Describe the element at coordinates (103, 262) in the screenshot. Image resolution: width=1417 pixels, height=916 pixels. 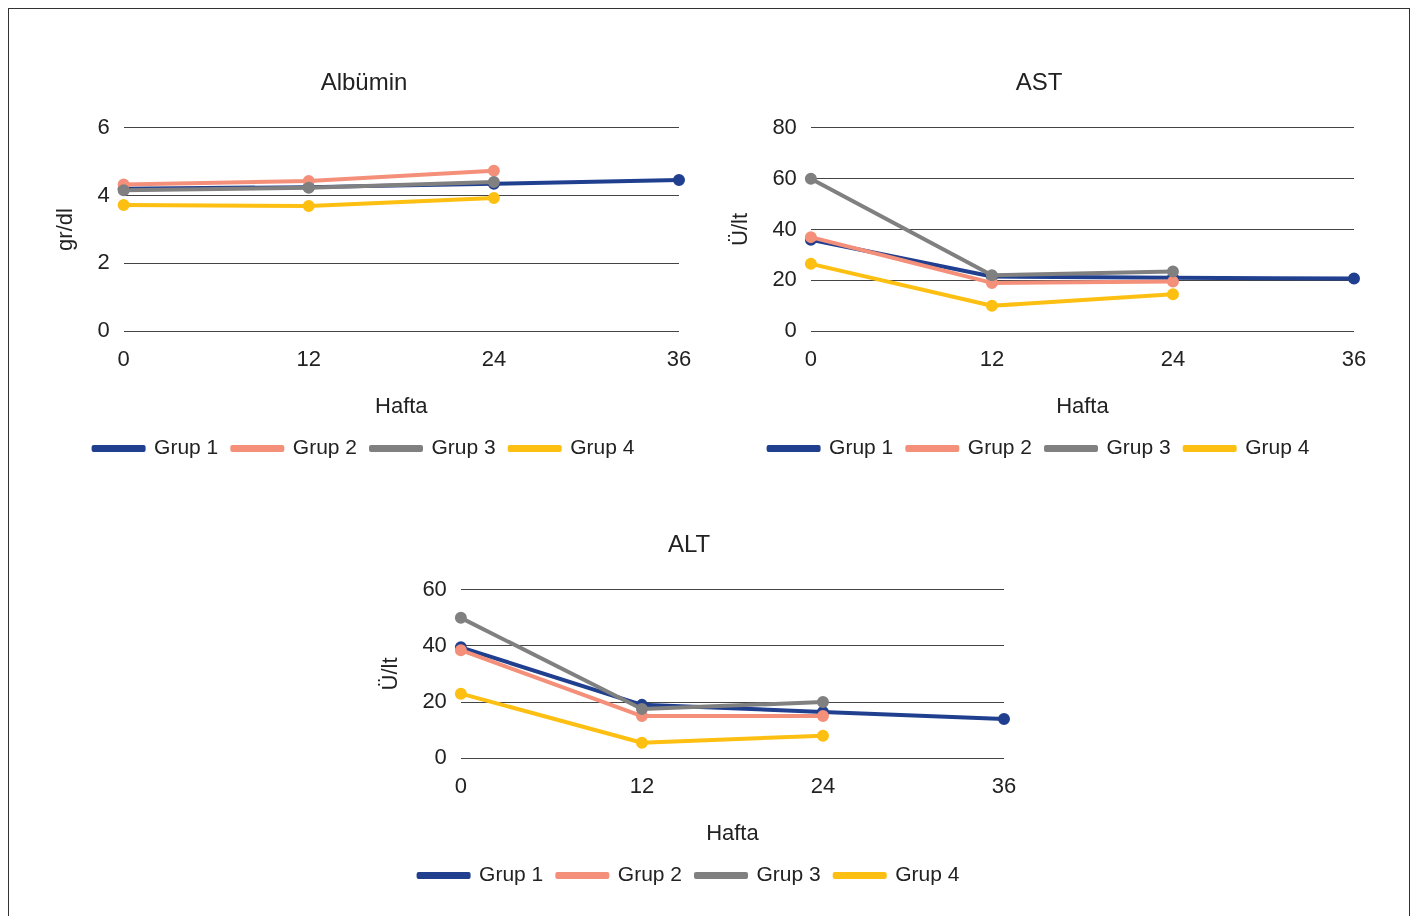
I see `y-tick-label: 2` at that location.